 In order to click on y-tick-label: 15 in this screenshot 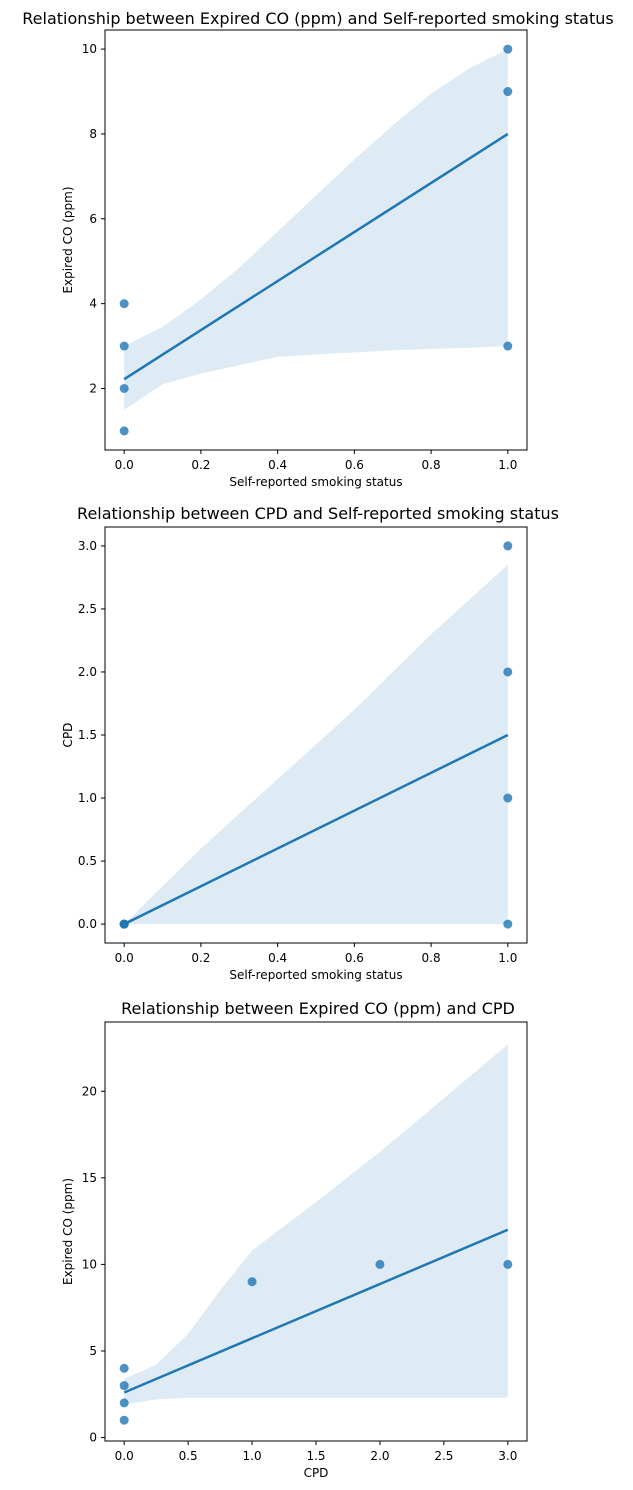, I will do `click(89, 1178)`.